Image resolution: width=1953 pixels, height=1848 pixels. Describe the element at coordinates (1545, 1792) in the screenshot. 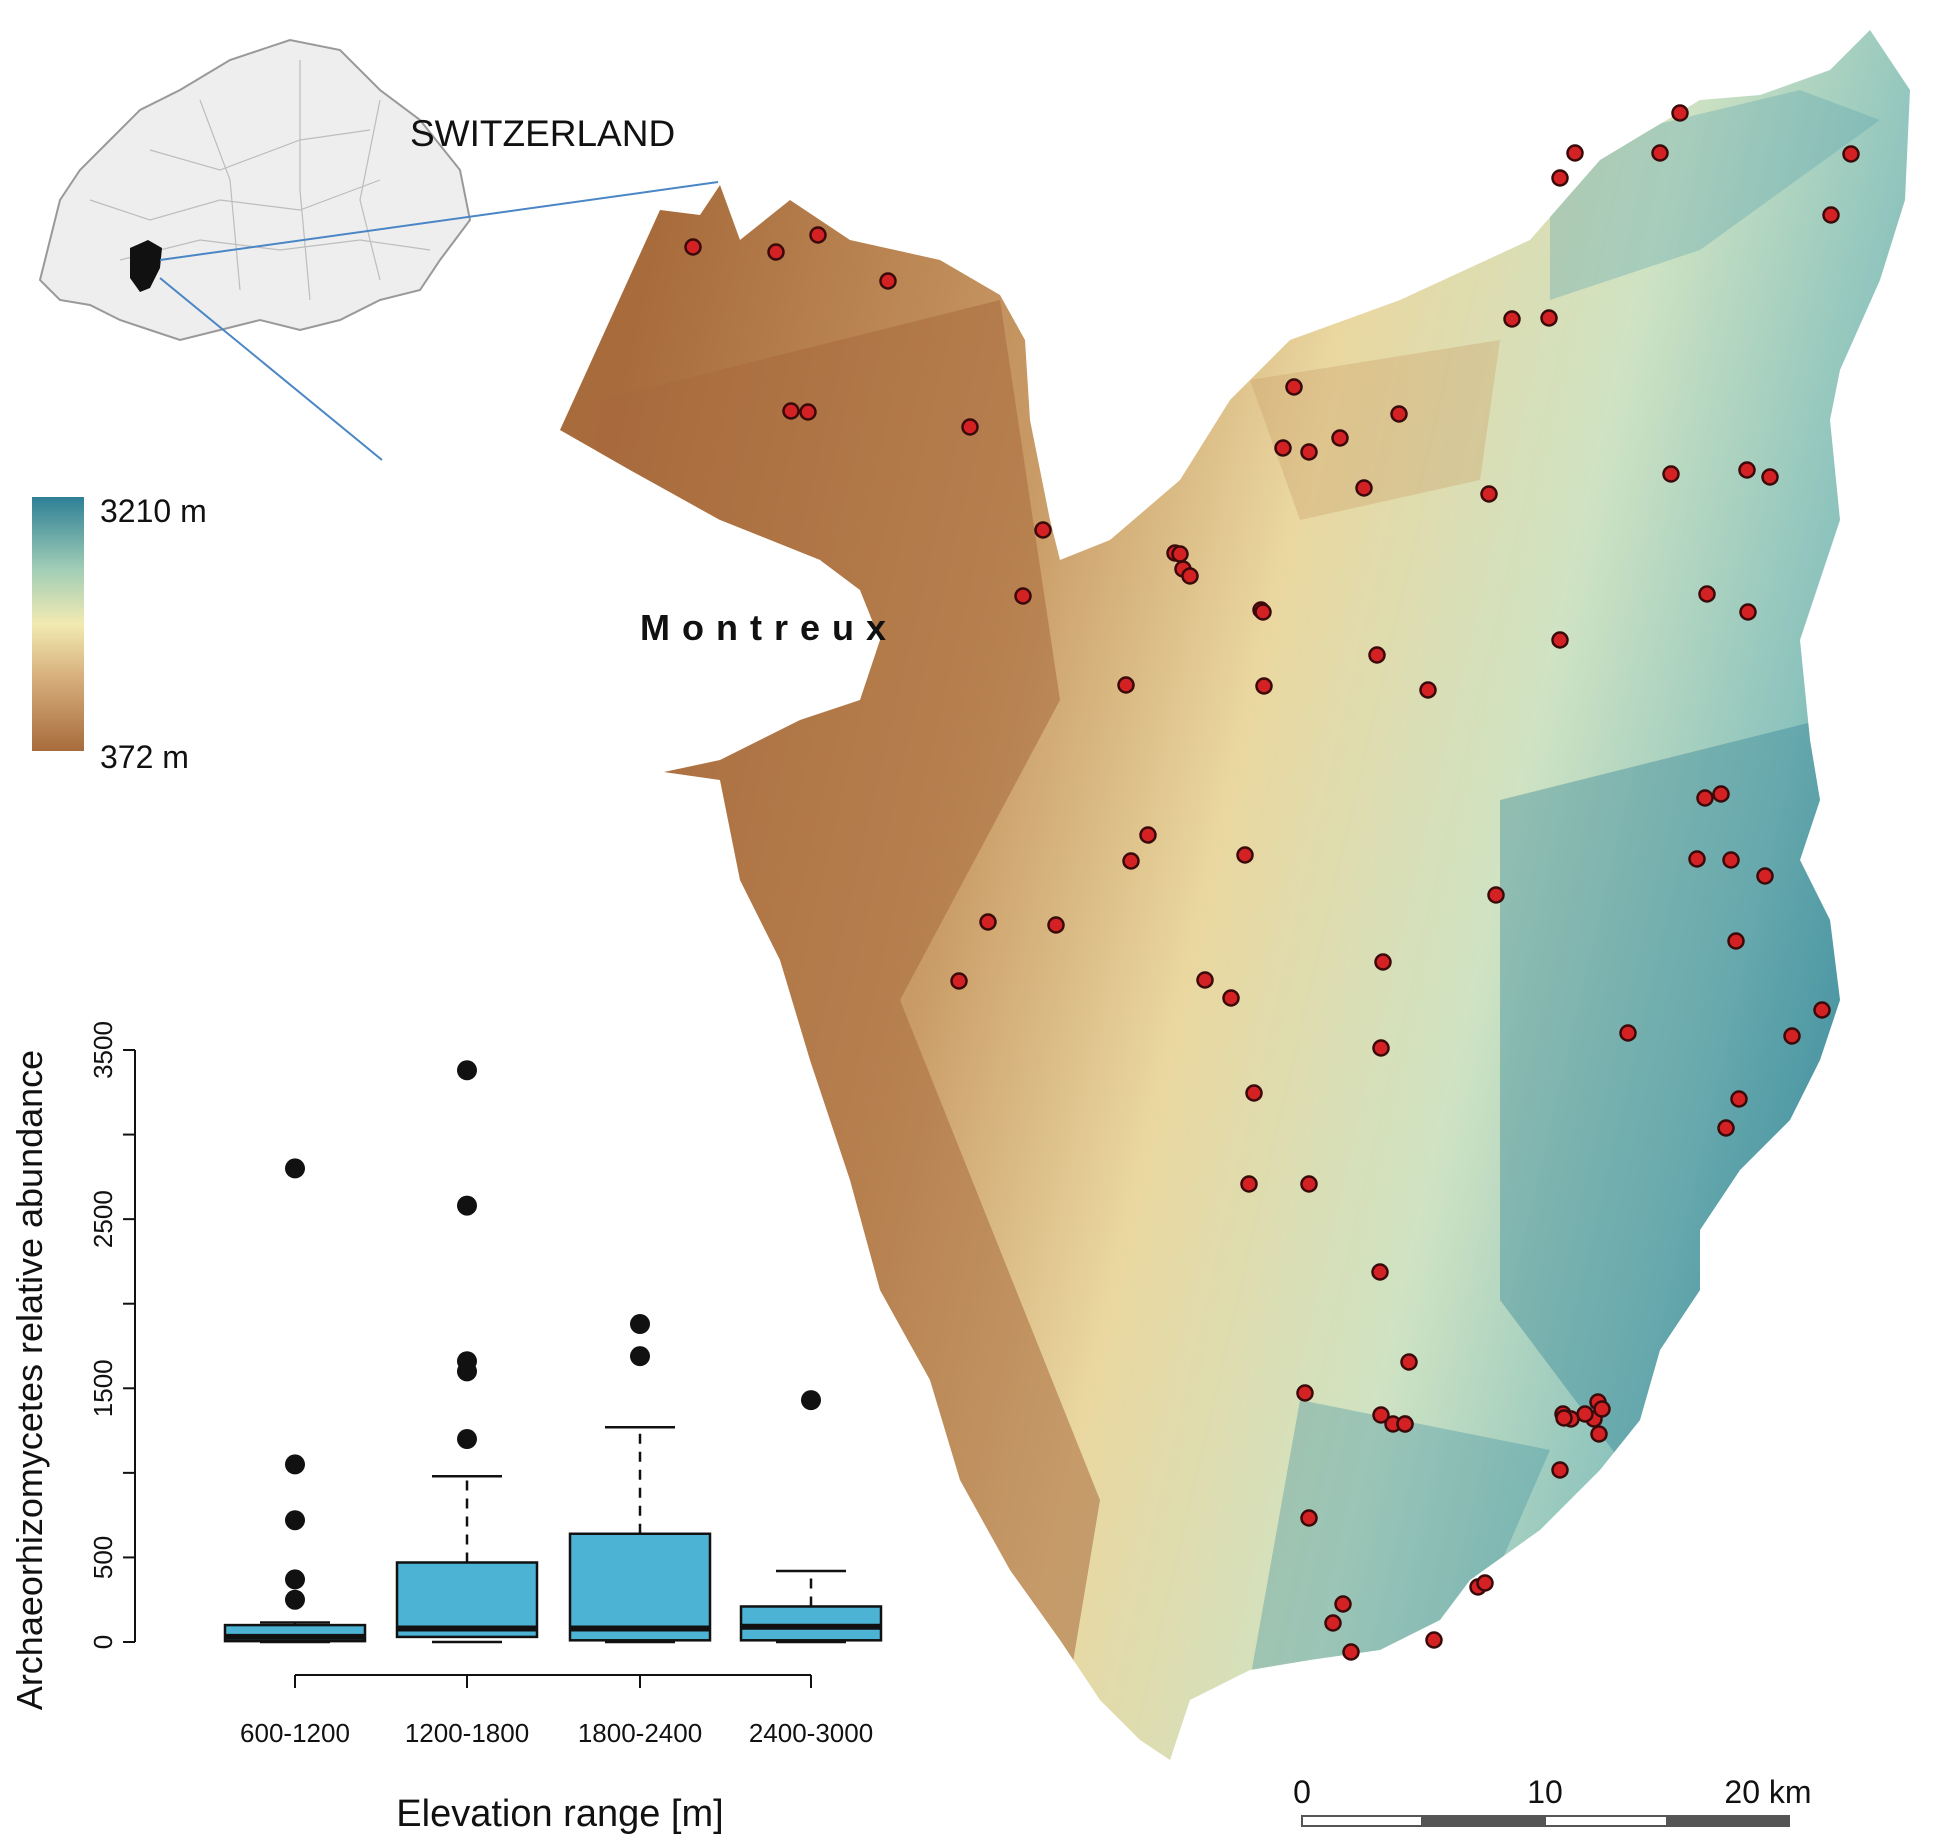

I see `scale-tick-10: 10` at that location.